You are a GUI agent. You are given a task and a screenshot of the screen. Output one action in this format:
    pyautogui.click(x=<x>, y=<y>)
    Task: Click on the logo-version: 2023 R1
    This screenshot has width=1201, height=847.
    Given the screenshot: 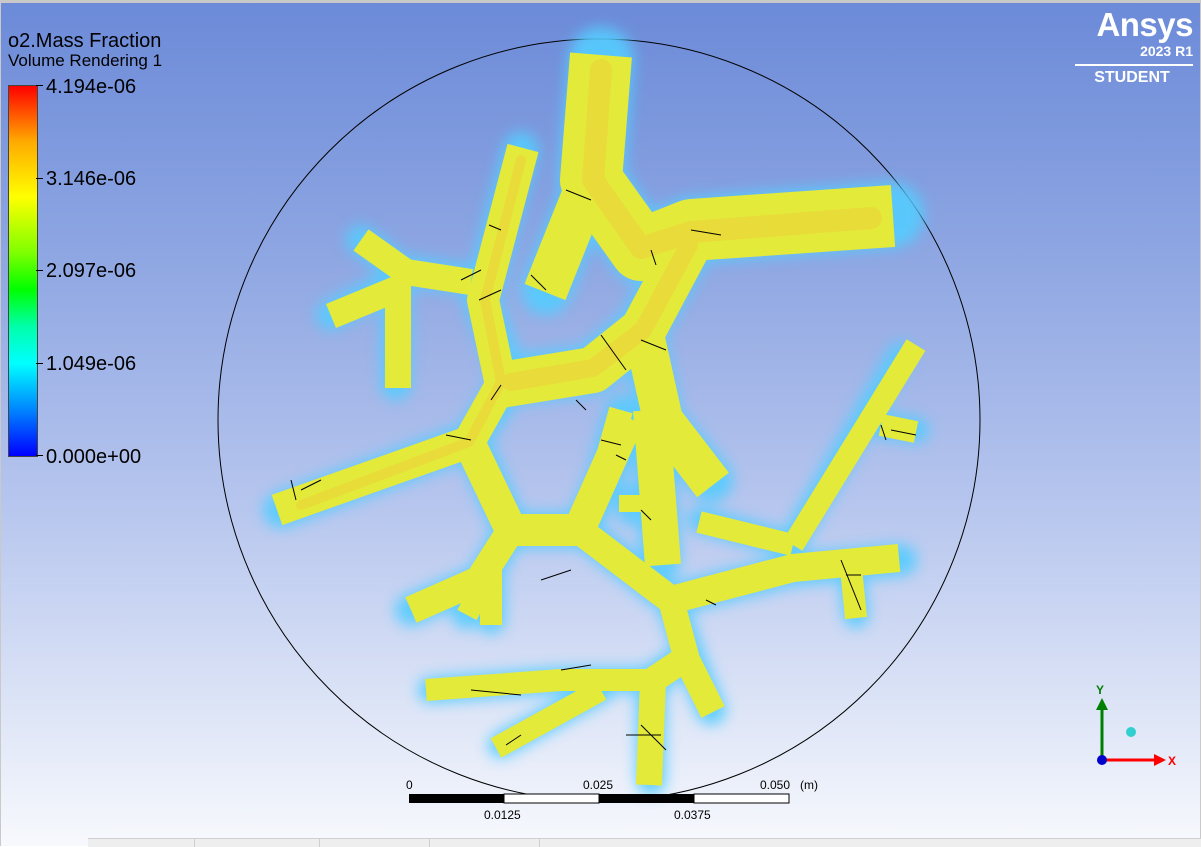 What is the action you would take?
    pyautogui.click(x=1166, y=51)
    